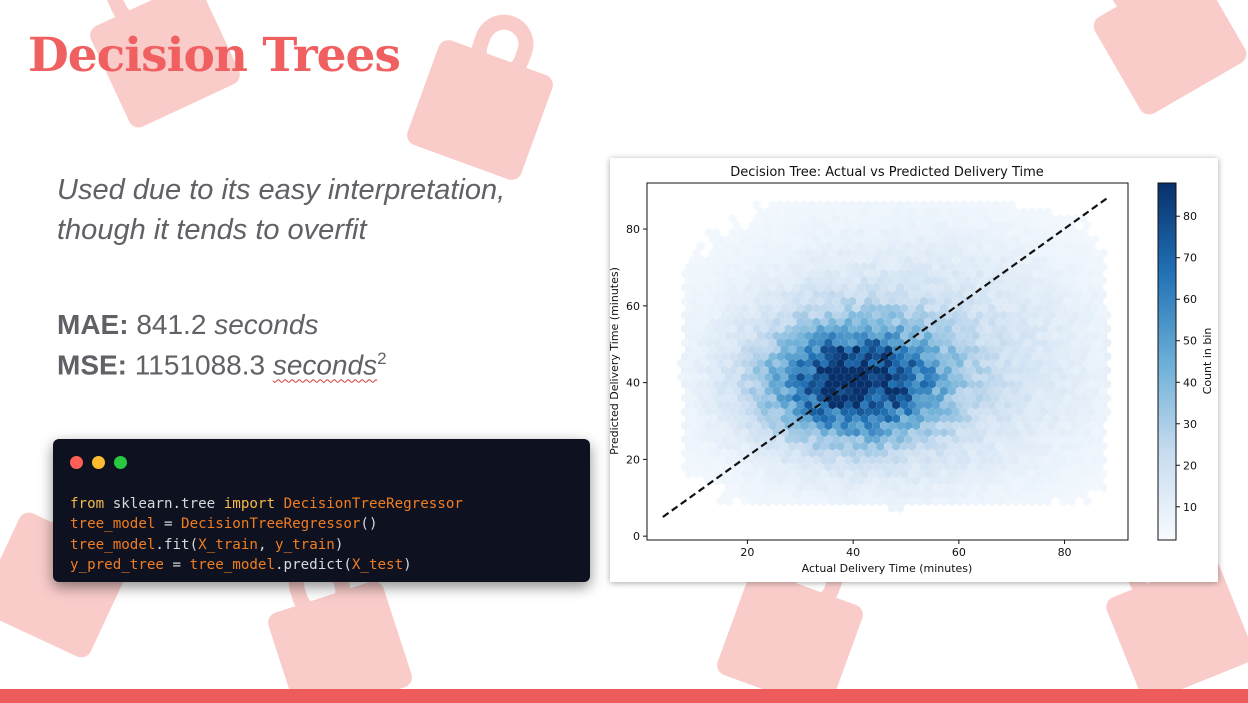 The image size is (1248, 703). I want to click on code-token: (), so click(369, 524).